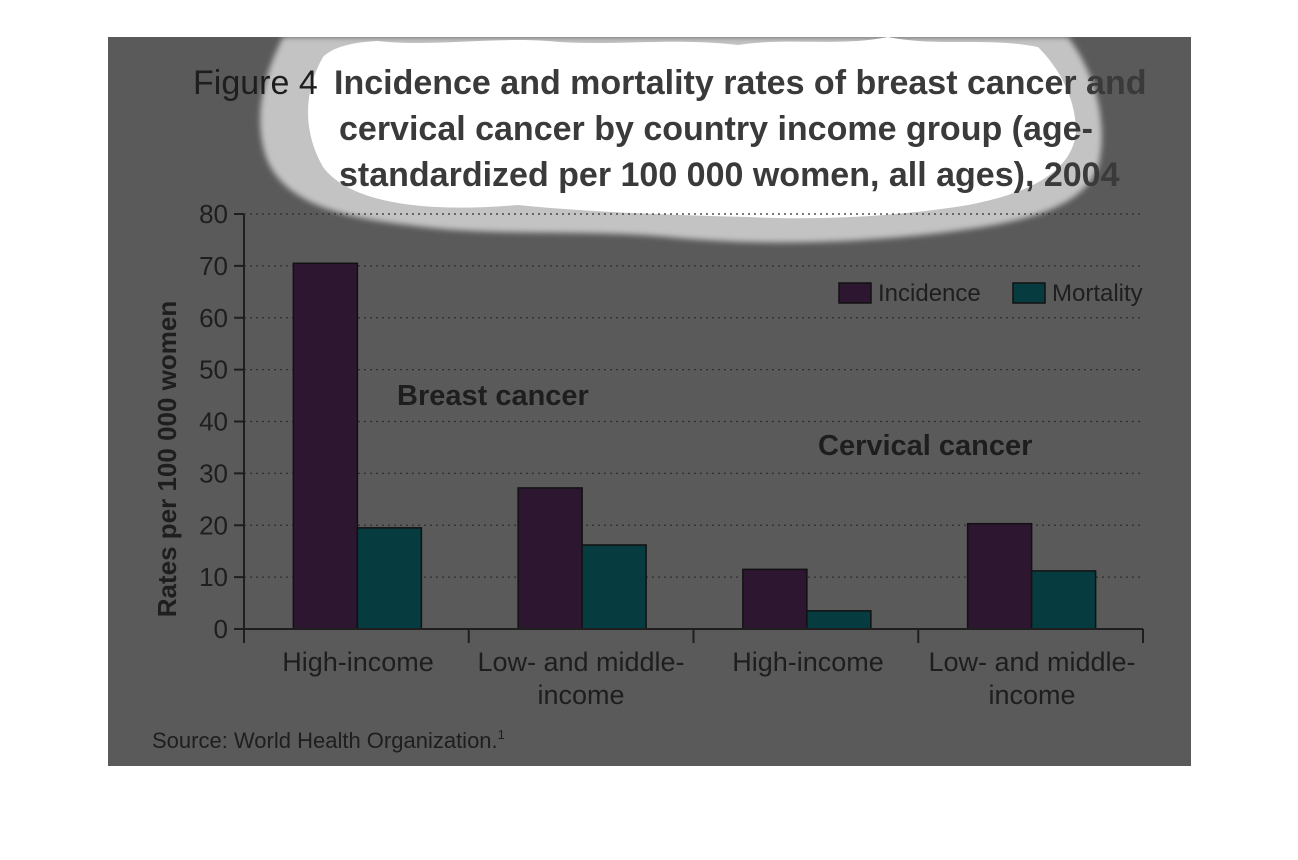 This screenshot has height=860, width=1298. What do you see at coordinates (358, 662) in the screenshot?
I see `category-label-1: High-income` at bounding box center [358, 662].